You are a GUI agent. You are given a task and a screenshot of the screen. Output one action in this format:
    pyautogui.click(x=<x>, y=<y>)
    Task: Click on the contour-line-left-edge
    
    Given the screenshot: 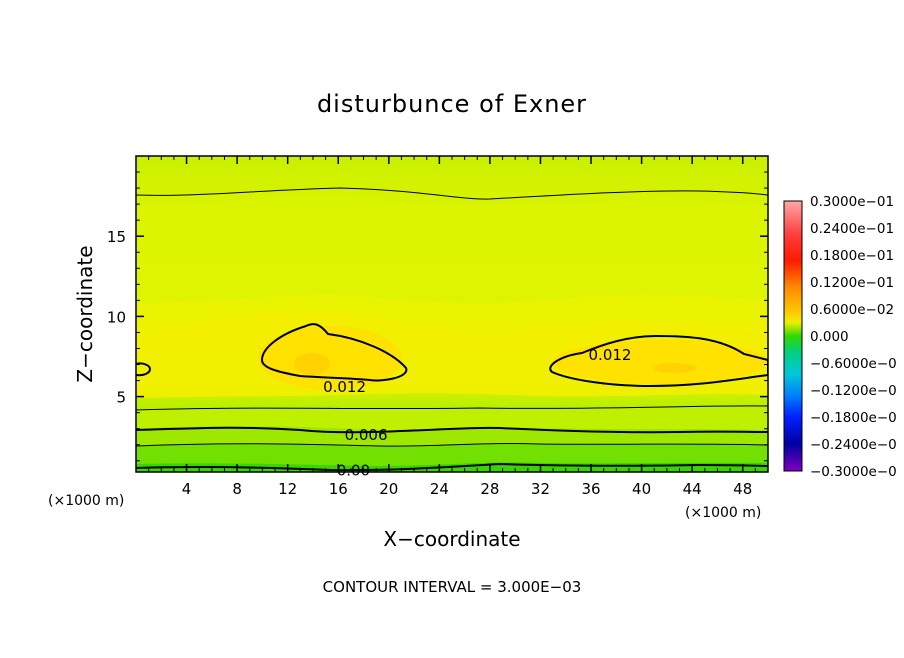 What is the action you would take?
    pyautogui.click(x=144, y=369)
    